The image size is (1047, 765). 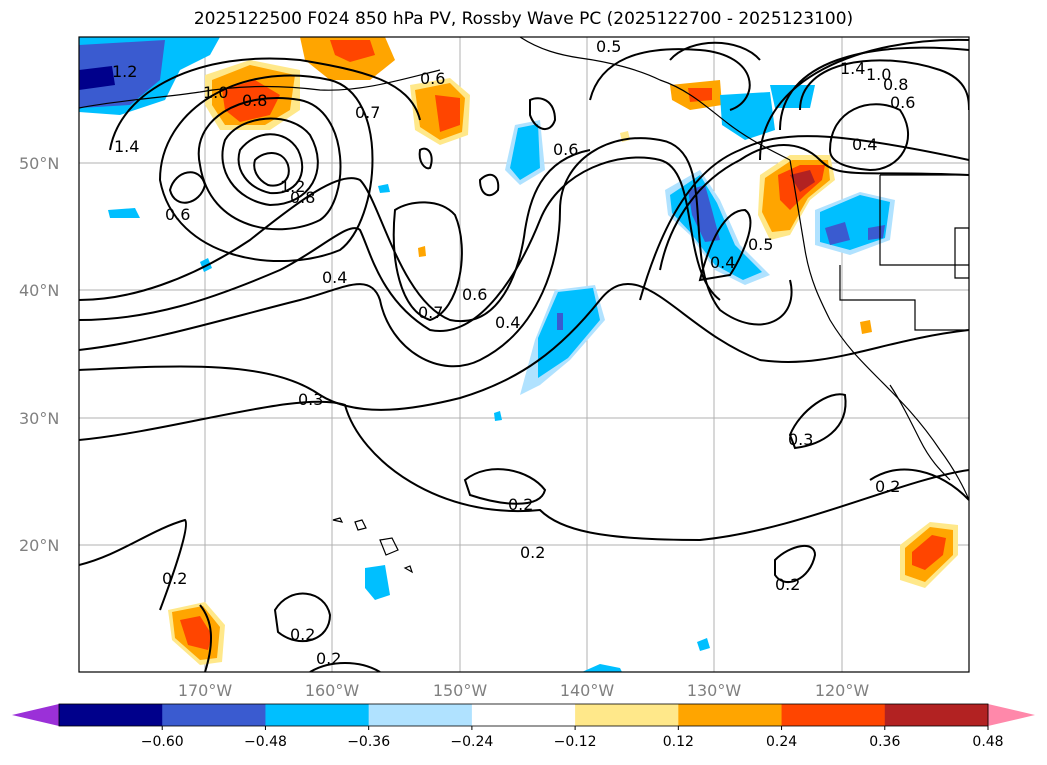 What do you see at coordinates (162, 742) in the screenshot?
I see `colorbar-tick-label: −0.60` at bounding box center [162, 742].